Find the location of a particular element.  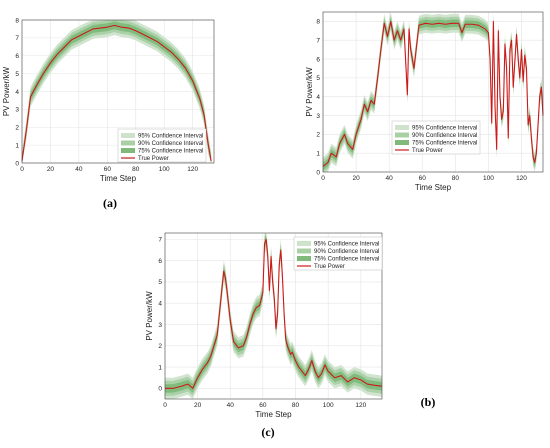

ci-75-band is located at coordinates (273, 314).